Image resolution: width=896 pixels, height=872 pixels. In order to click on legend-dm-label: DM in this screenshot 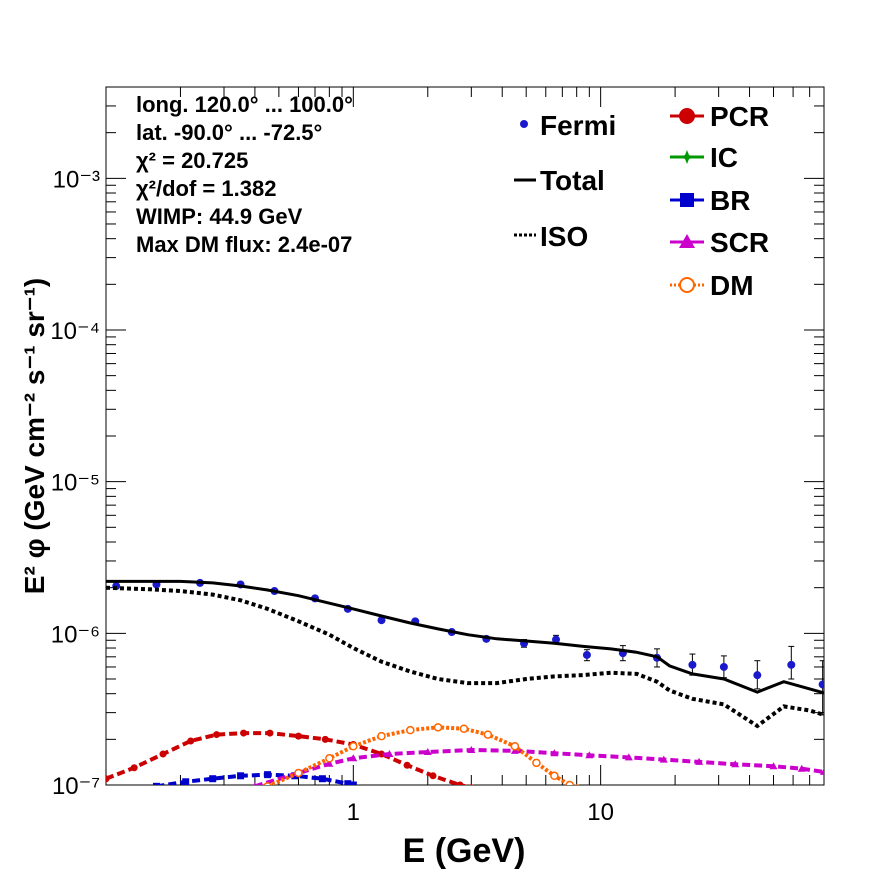, I will do `click(732, 285)`.